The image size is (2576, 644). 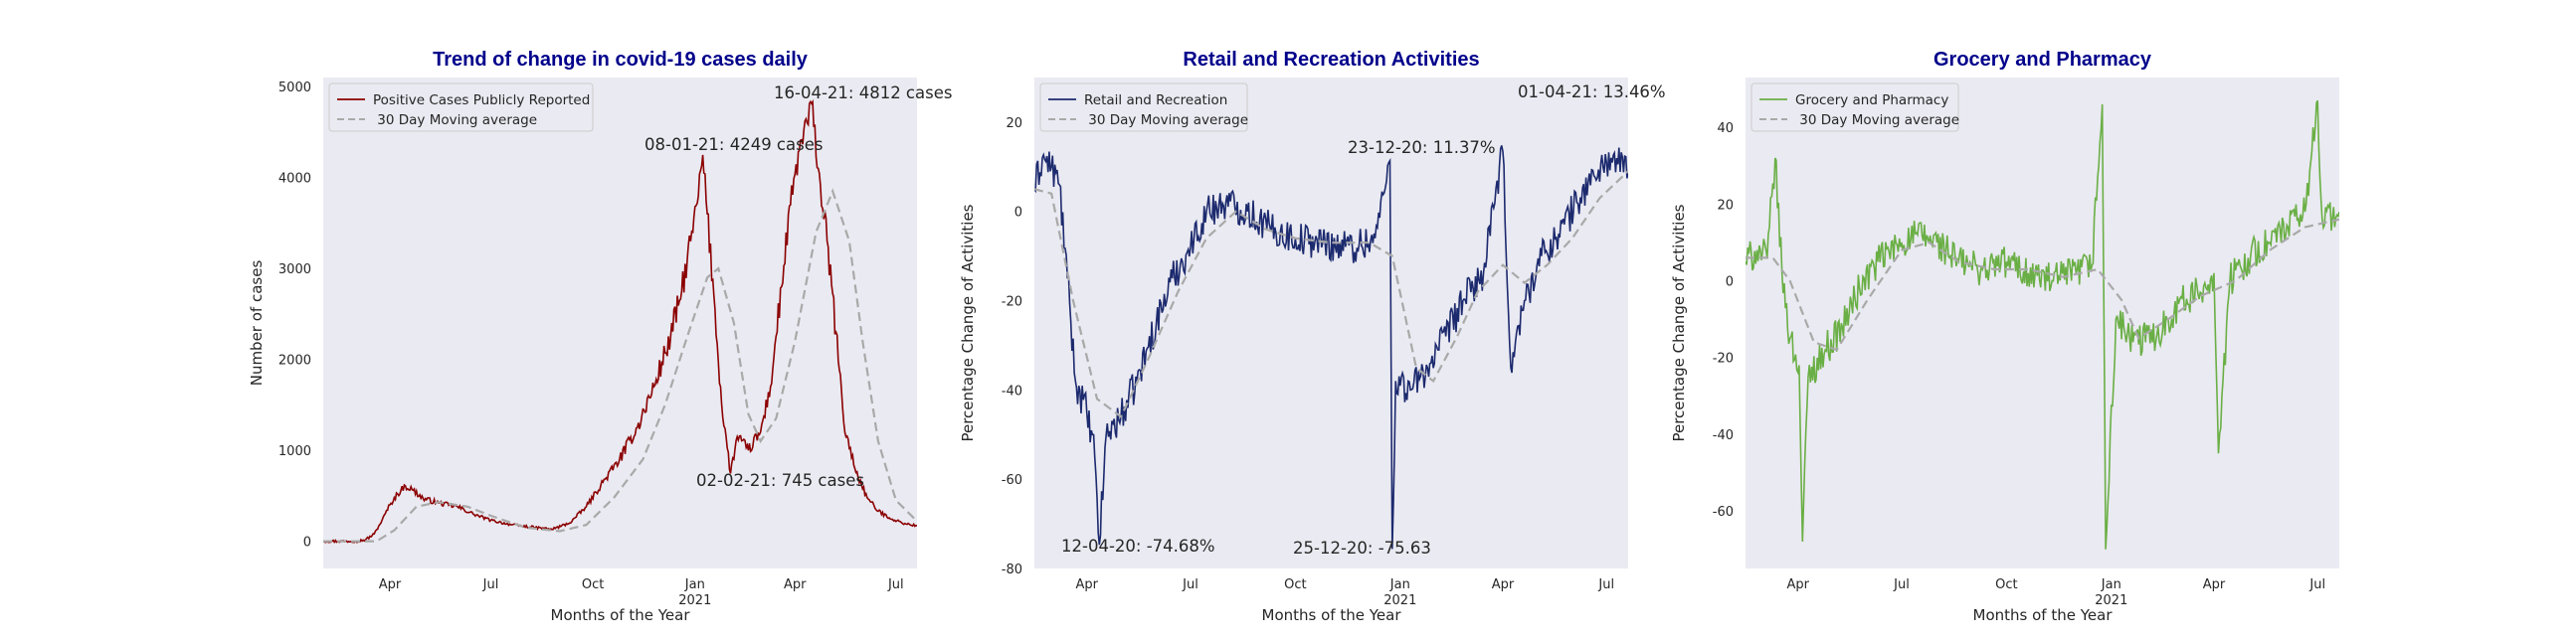 What do you see at coordinates (780, 480) in the screenshot?
I see `annotation-label: 02-02-21: 745 cases` at bounding box center [780, 480].